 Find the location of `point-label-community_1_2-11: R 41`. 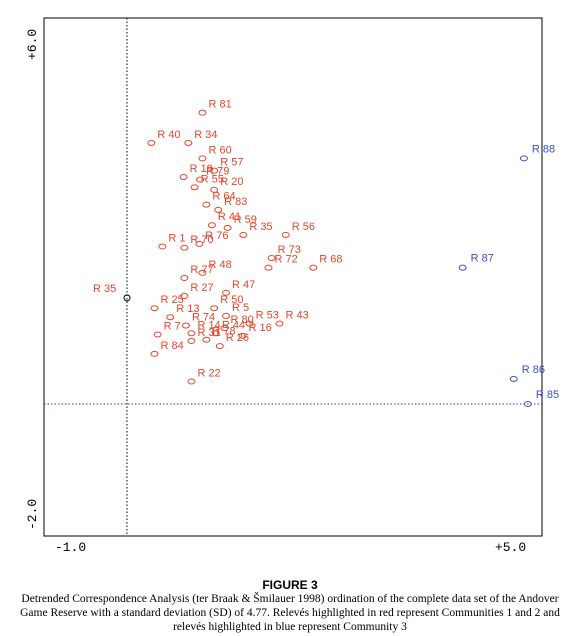

point-label-community_1_2-11: R 41 is located at coordinates (229, 217).